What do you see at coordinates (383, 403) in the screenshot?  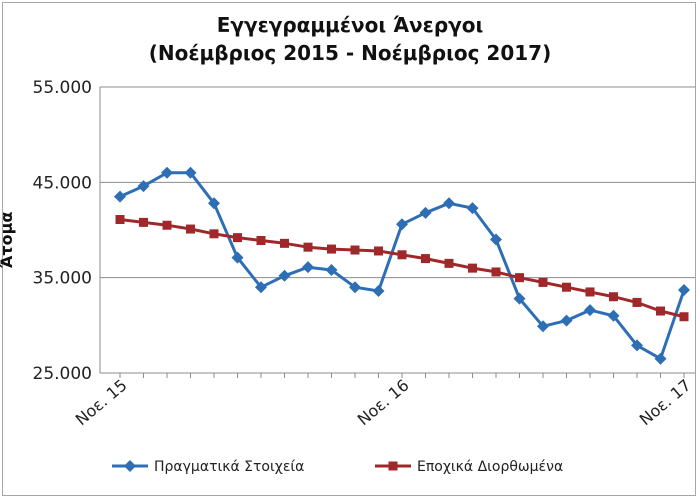 I see `x-tick-label: Νοε. 16` at bounding box center [383, 403].